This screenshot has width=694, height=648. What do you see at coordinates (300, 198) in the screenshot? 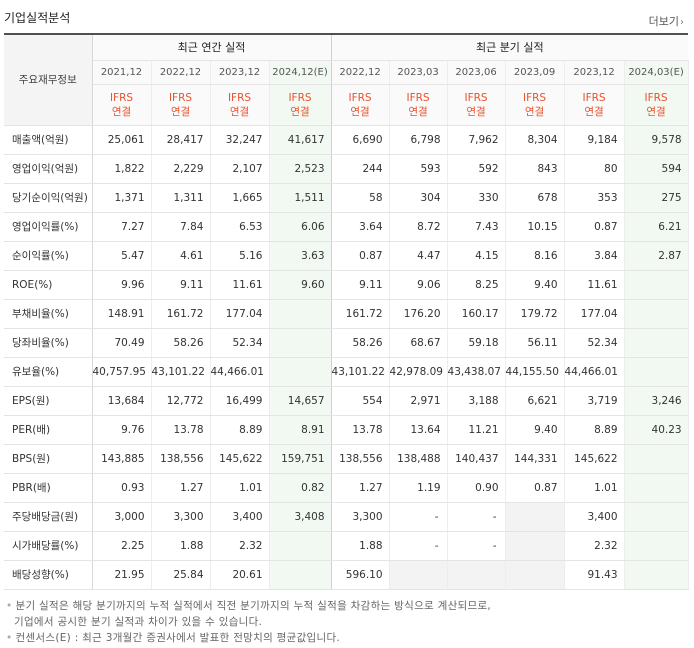
I see `table-cell: 1,511` at bounding box center [300, 198].